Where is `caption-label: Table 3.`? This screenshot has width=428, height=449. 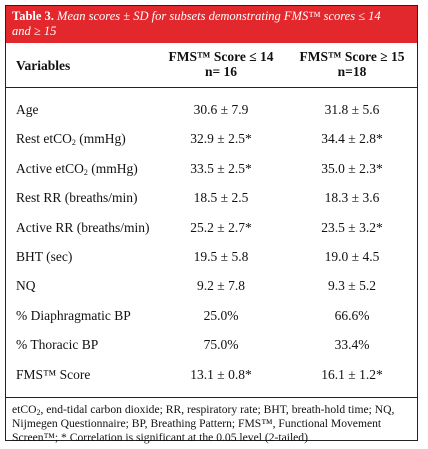 caption-label: Table 3. is located at coordinates (33, 16).